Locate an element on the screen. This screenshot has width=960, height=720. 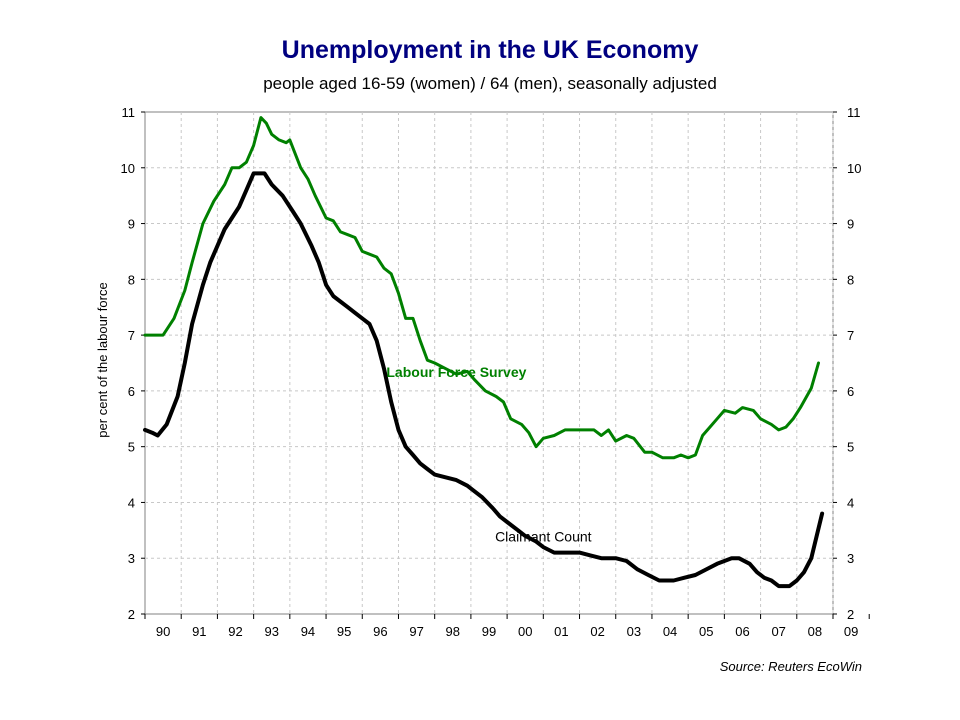
x-tick-label: 92 is located at coordinates (235, 631).